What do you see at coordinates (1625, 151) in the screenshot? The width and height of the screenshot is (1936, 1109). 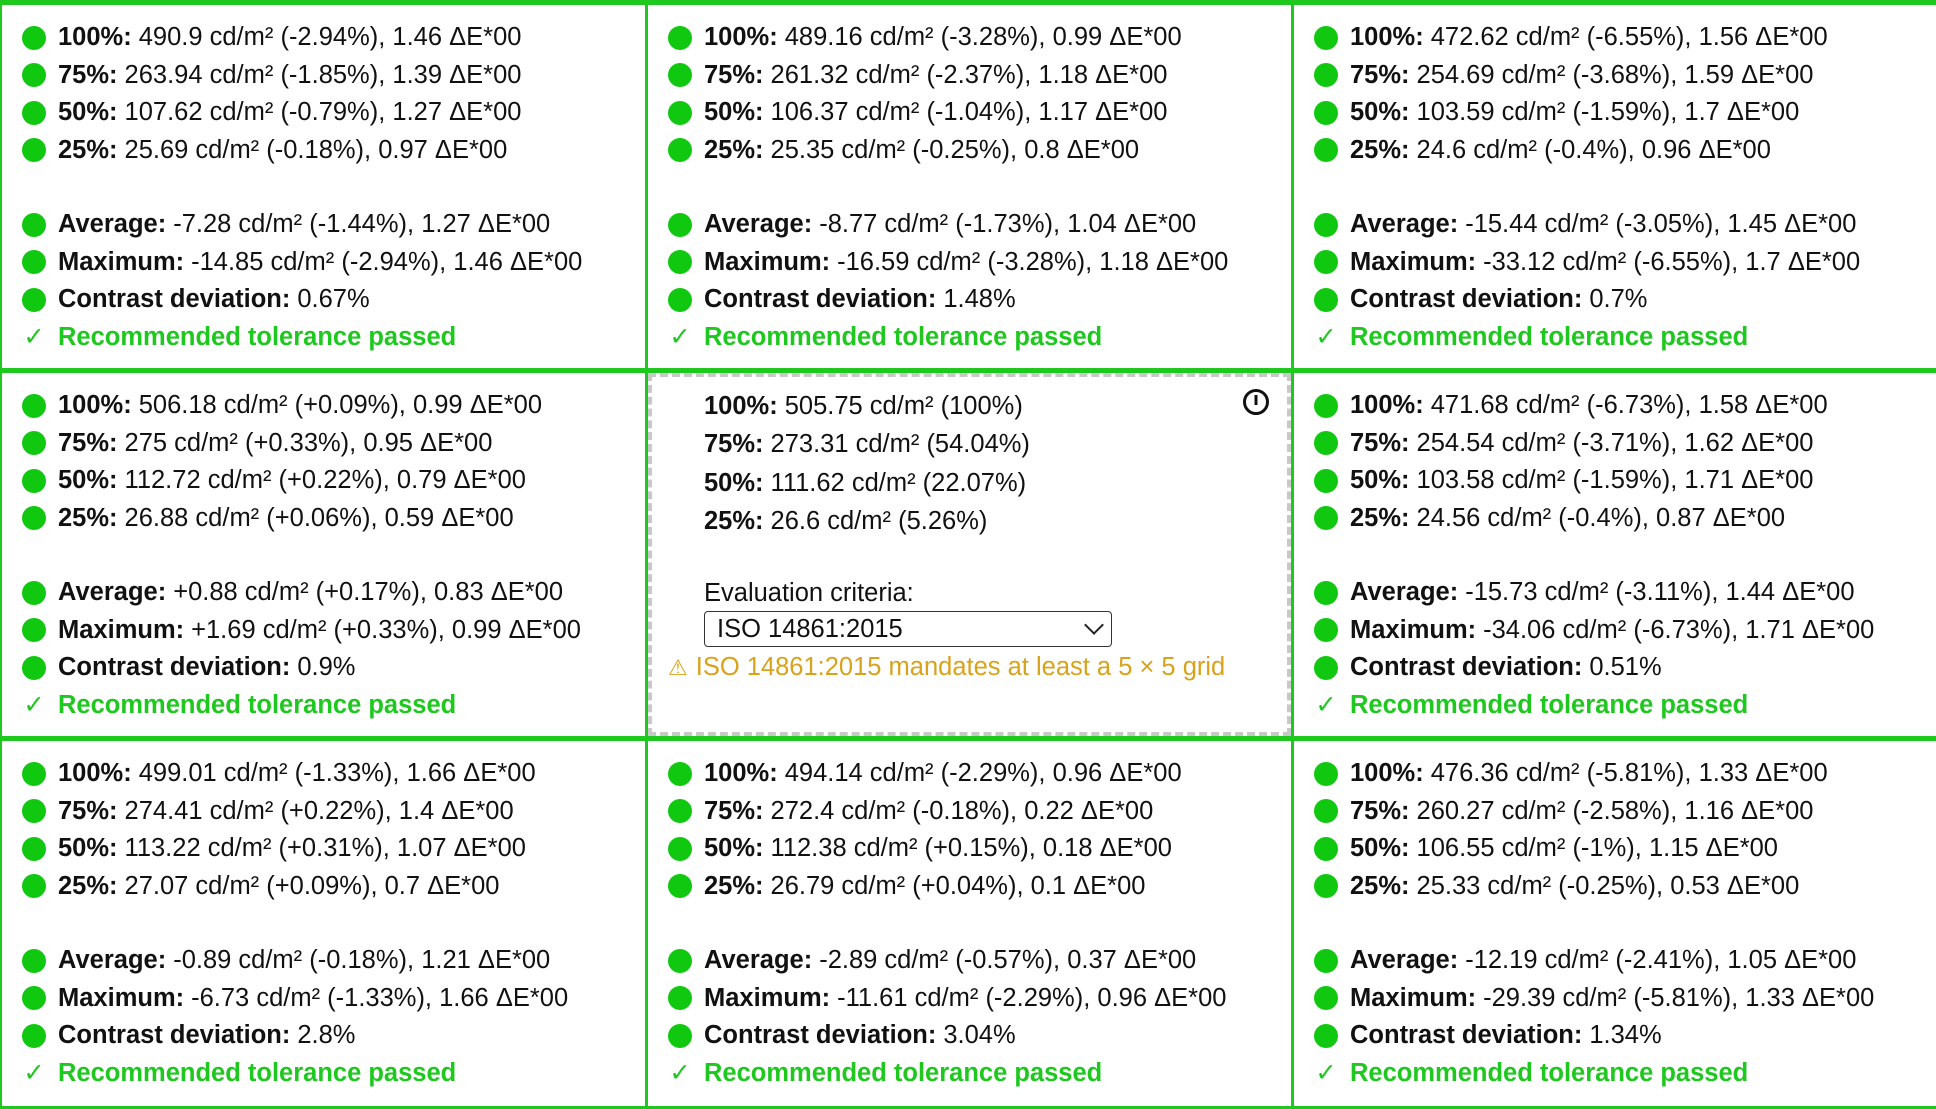 I see `measurement-row: 25%: 24.6 cd/m² (-0.4%), 0.96 ΔE*00` at bounding box center [1625, 151].